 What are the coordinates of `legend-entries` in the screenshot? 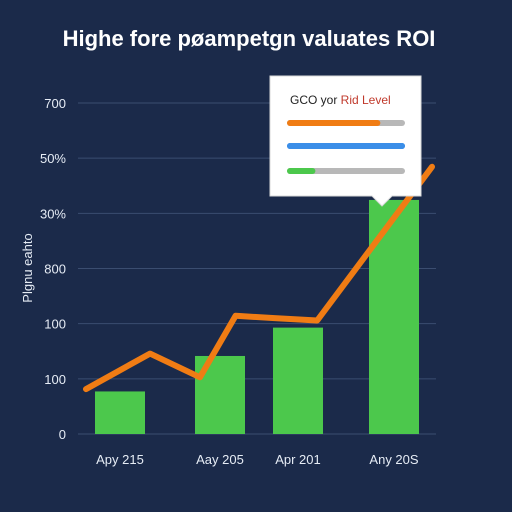 It's located at (346, 147).